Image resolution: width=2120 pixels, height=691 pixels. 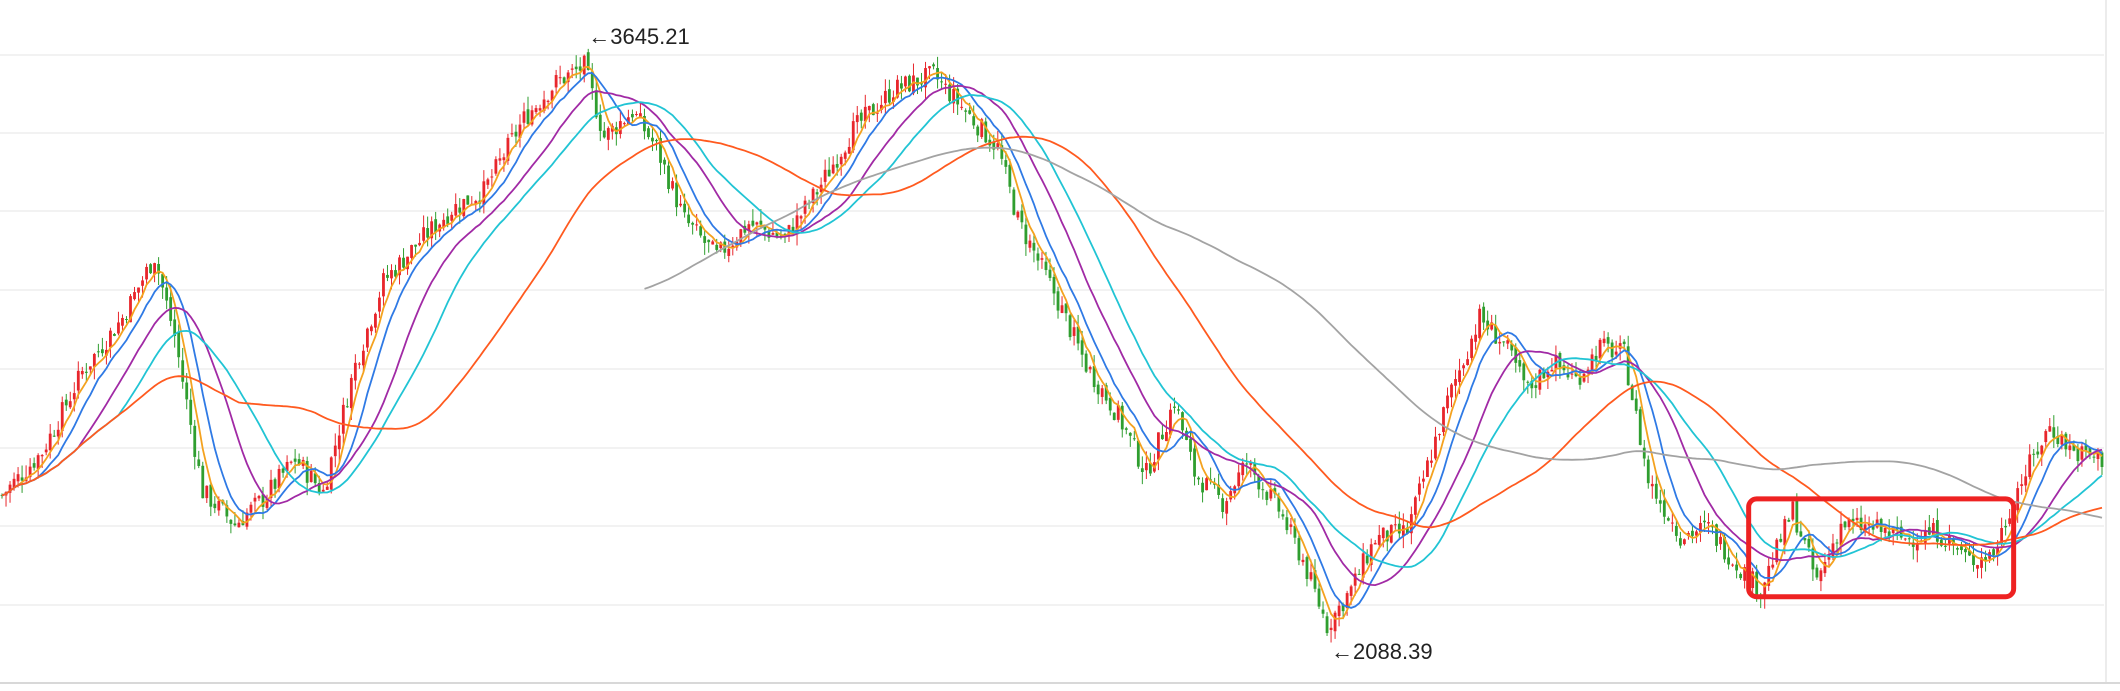 What do you see at coordinates (1881, 548) in the screenshot?
I see `highlight-box` at bounding box center [1881, 548].